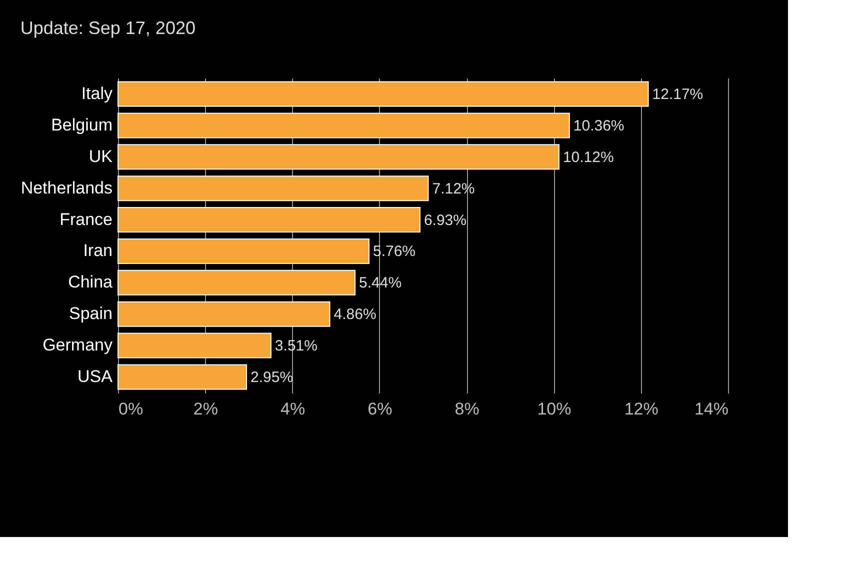  Describe the element at coordinates (554, 409) in the screenshot. I see `x-tick-label: 10%` at that location.